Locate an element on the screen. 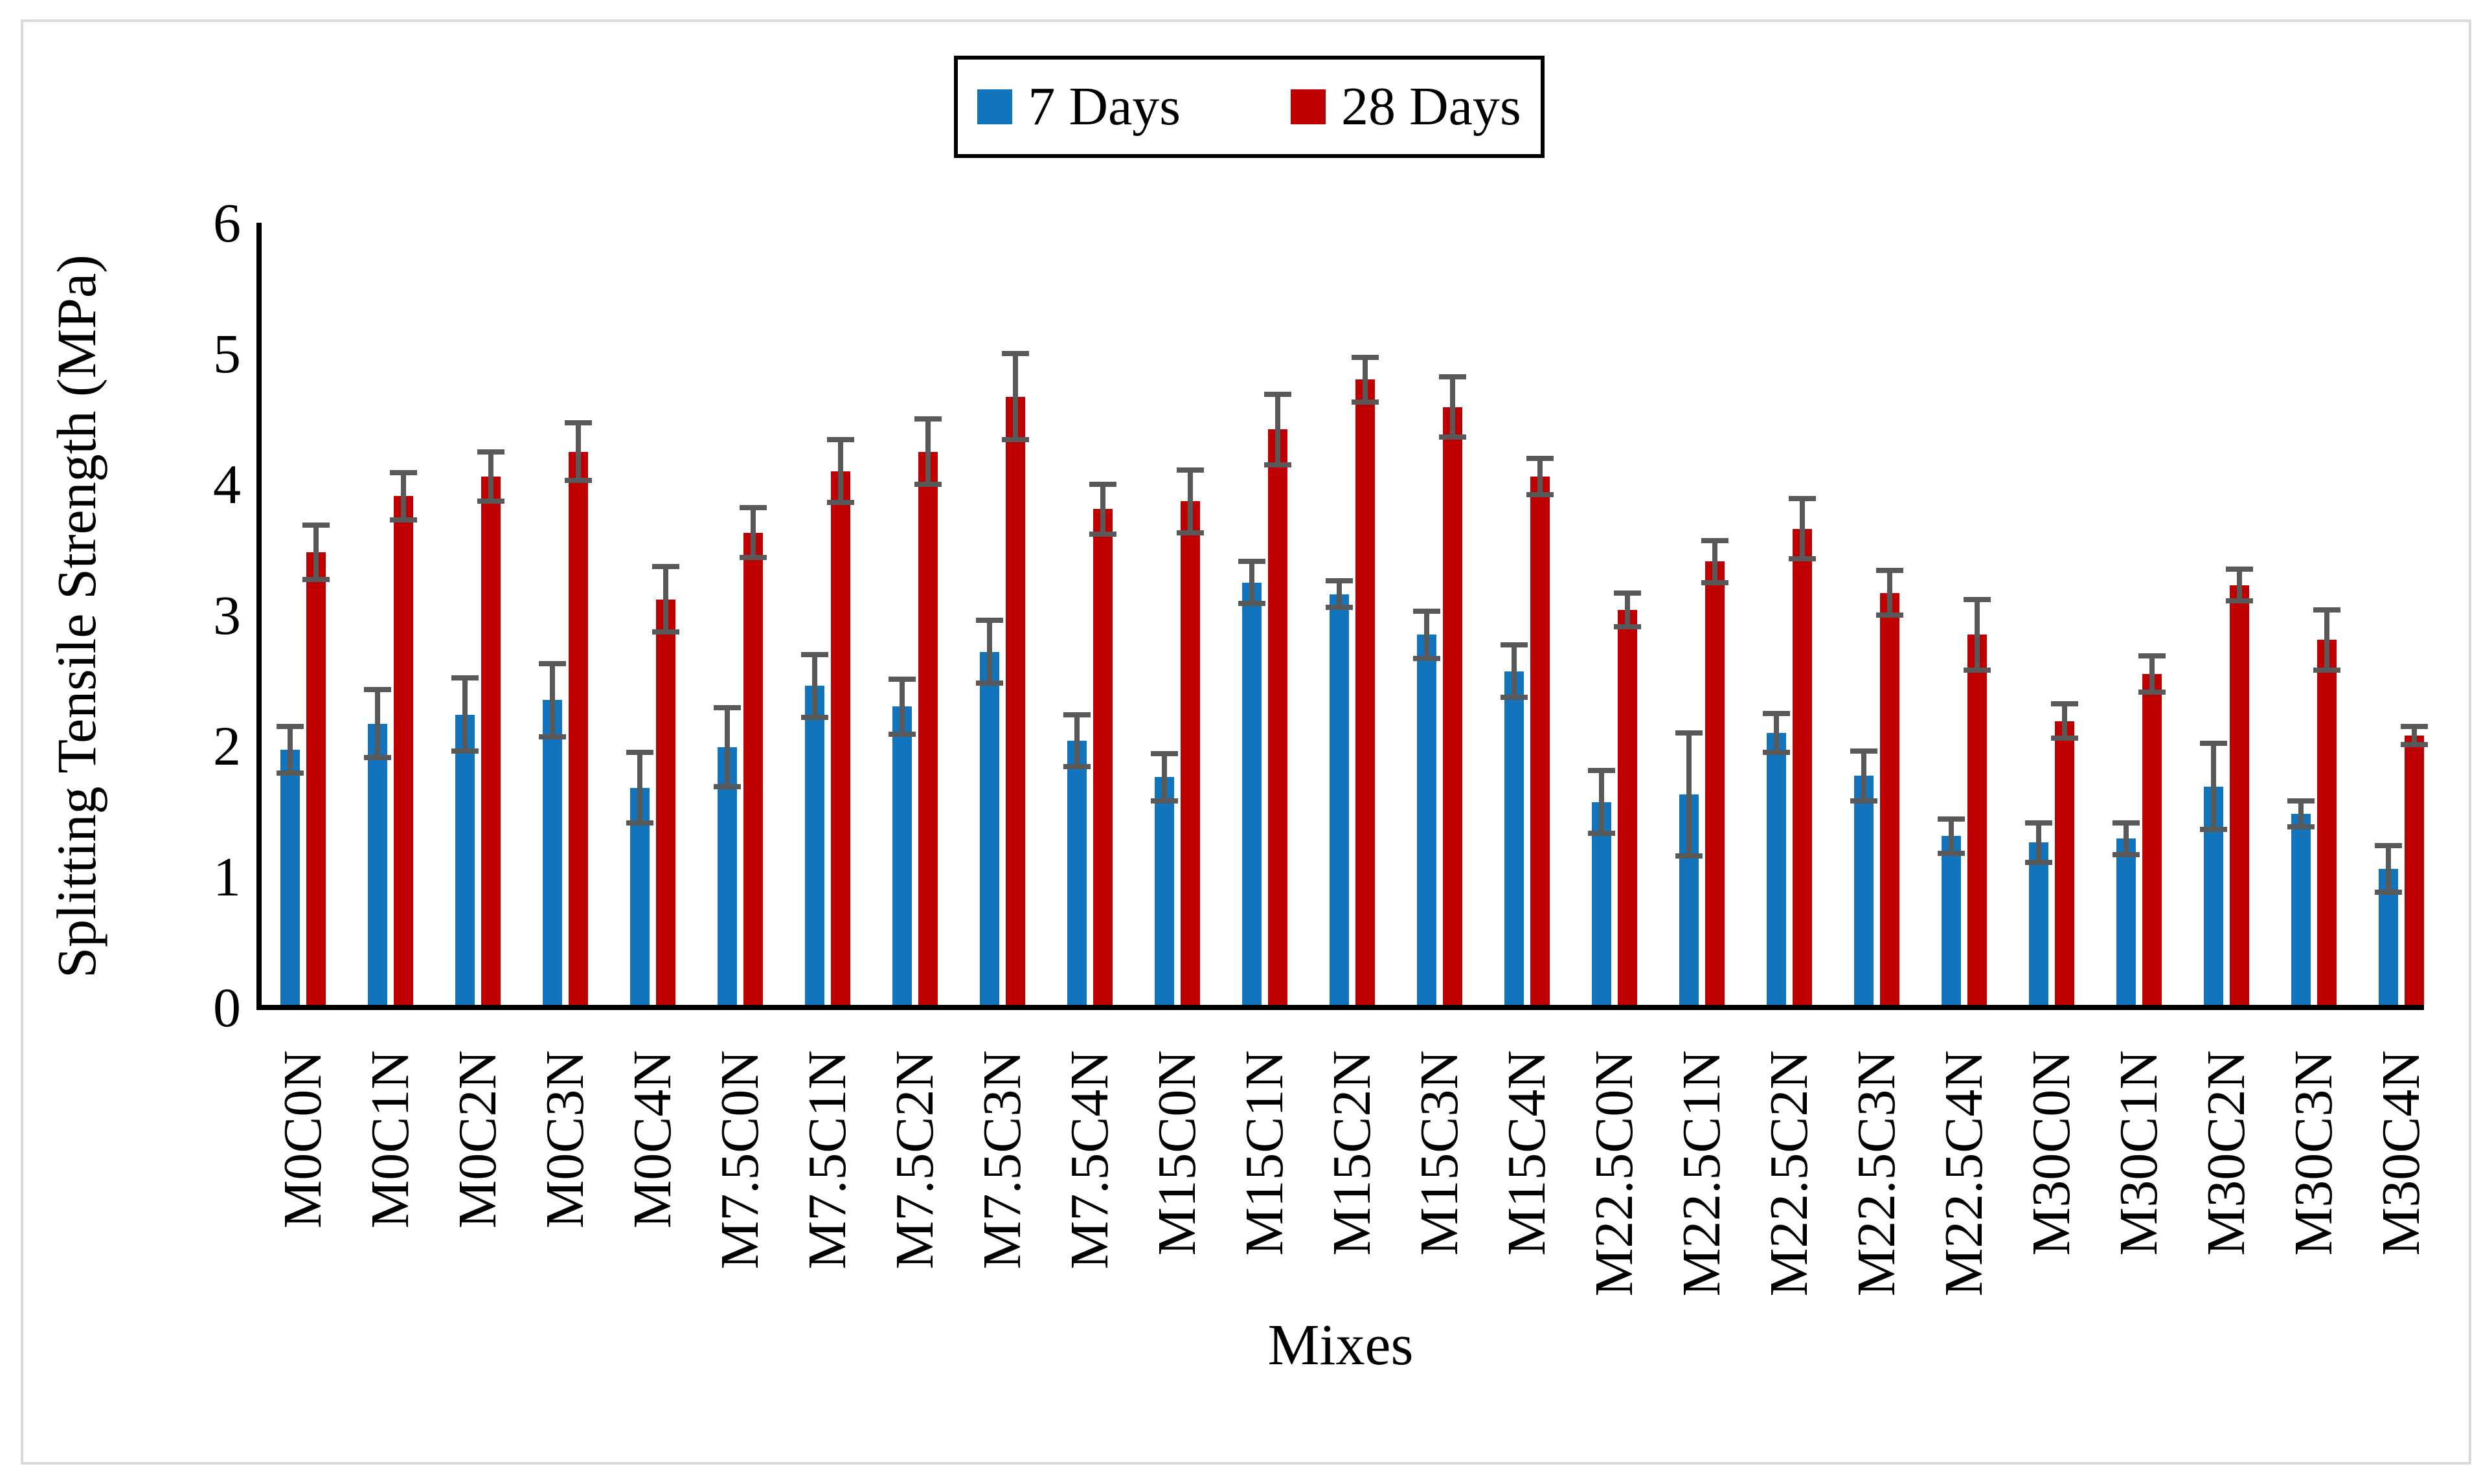 The image size is (2492, 1484). error-bar-M0C0N is located at coordinates (316, 552).